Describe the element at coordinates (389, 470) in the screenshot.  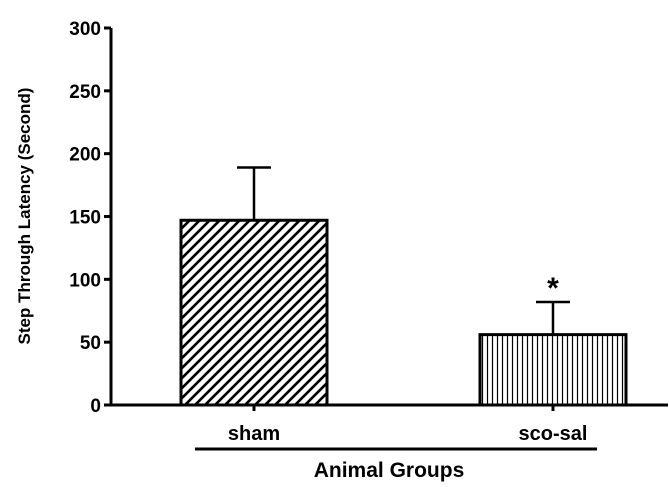
I see `x-axis-label: Animal Groups` at that location.